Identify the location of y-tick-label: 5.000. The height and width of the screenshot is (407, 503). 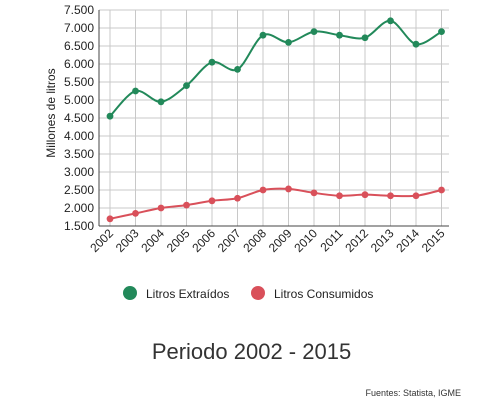
(79, 100).